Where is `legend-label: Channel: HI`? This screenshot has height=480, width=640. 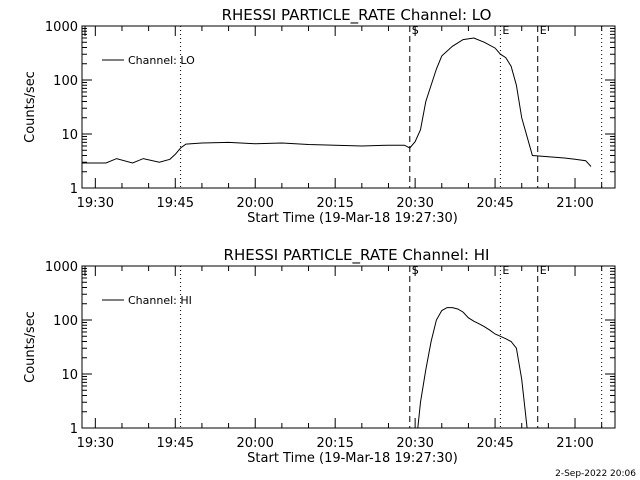 legend-label: Channel: HI is located at coordinates (160, 300).